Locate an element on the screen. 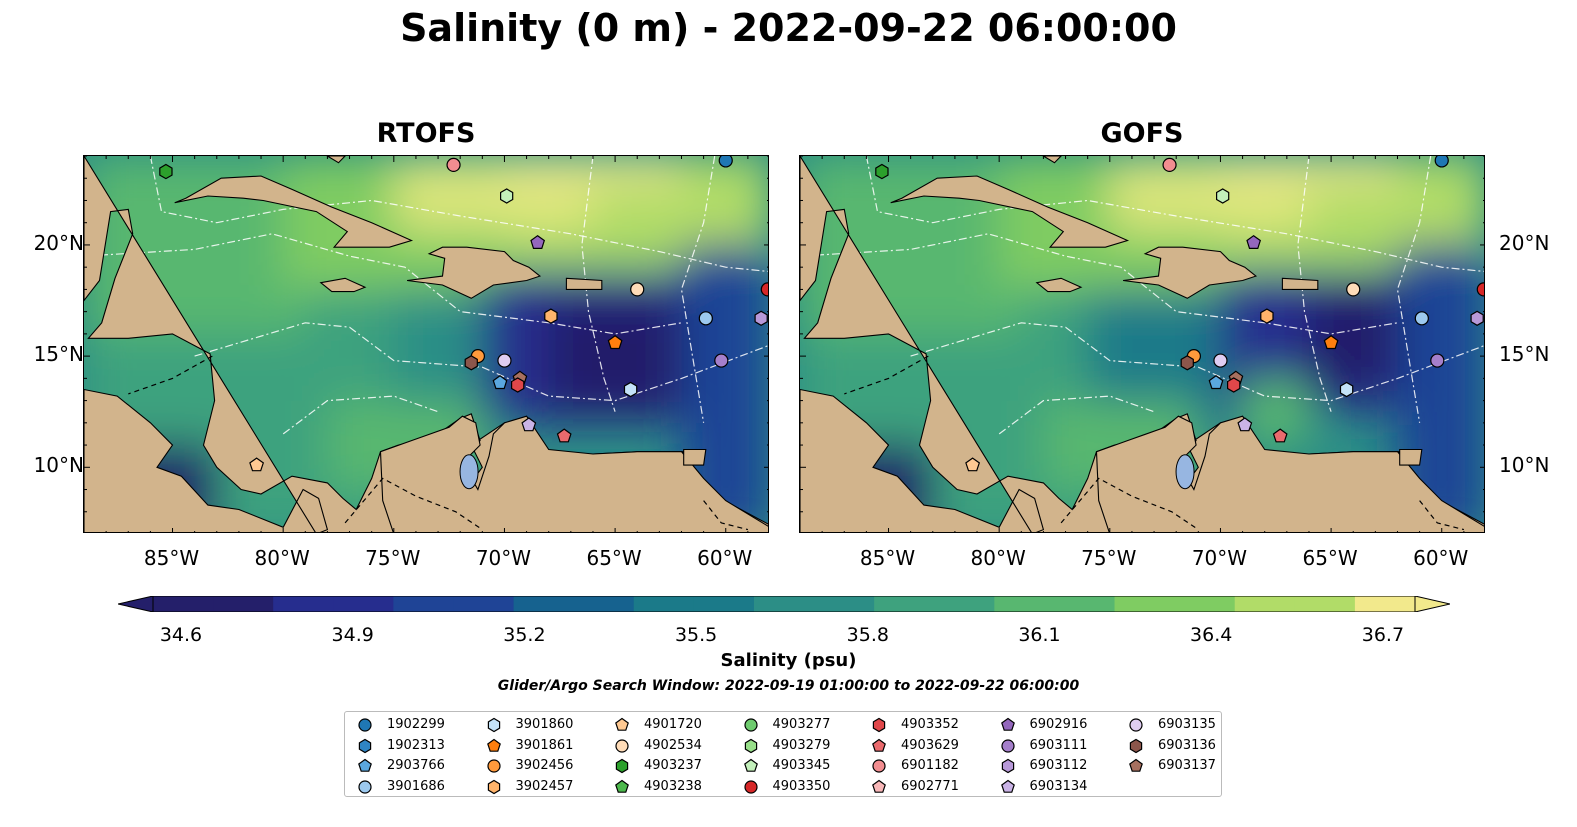  lat-tick-label-left: 20°N is located at coordinates (58, 242).